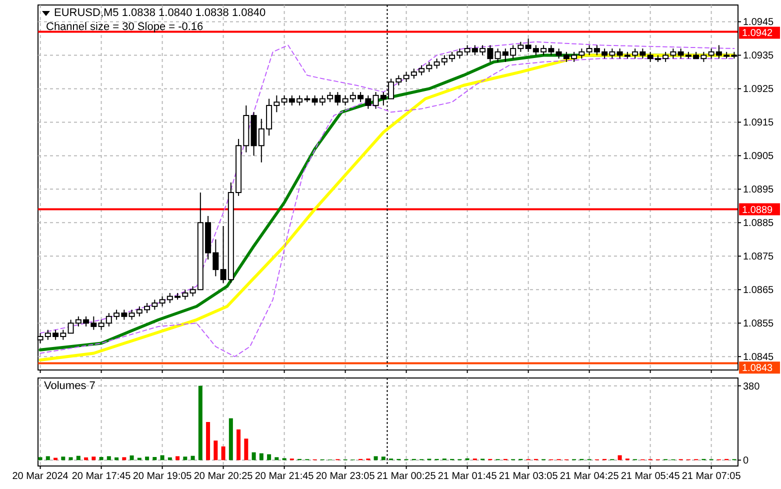 Image resolution: width=781 pixels, height=489 pixels. I want to click on y-tick-label: 1.0945, so click(758, 22).